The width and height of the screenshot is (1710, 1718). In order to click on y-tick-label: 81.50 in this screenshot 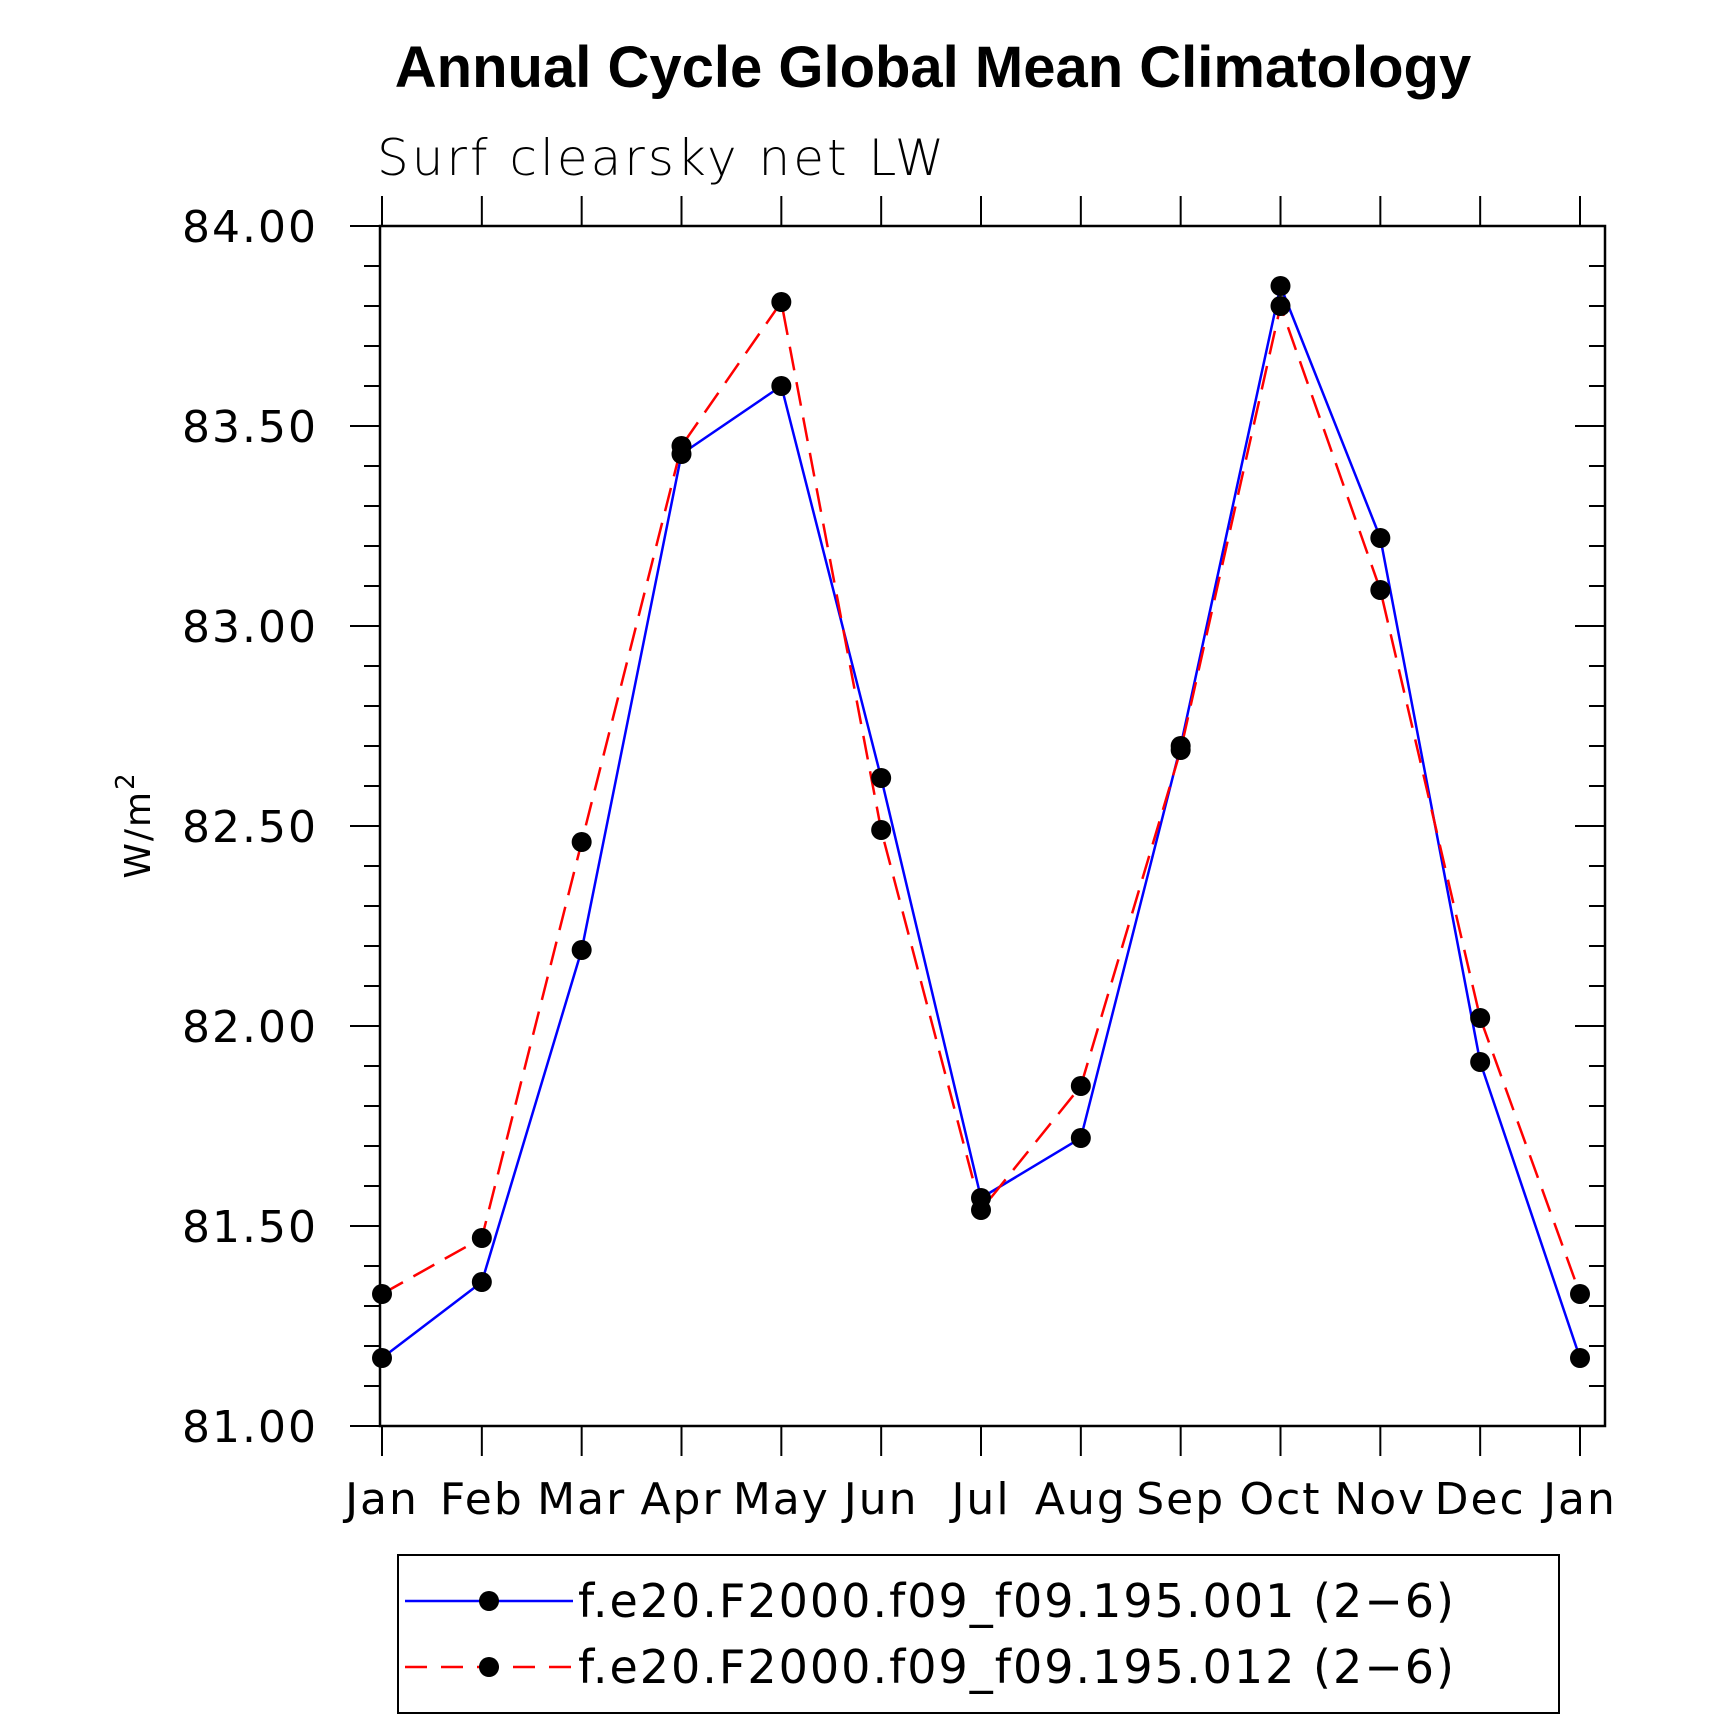, I will do `click(250, 1227)`.